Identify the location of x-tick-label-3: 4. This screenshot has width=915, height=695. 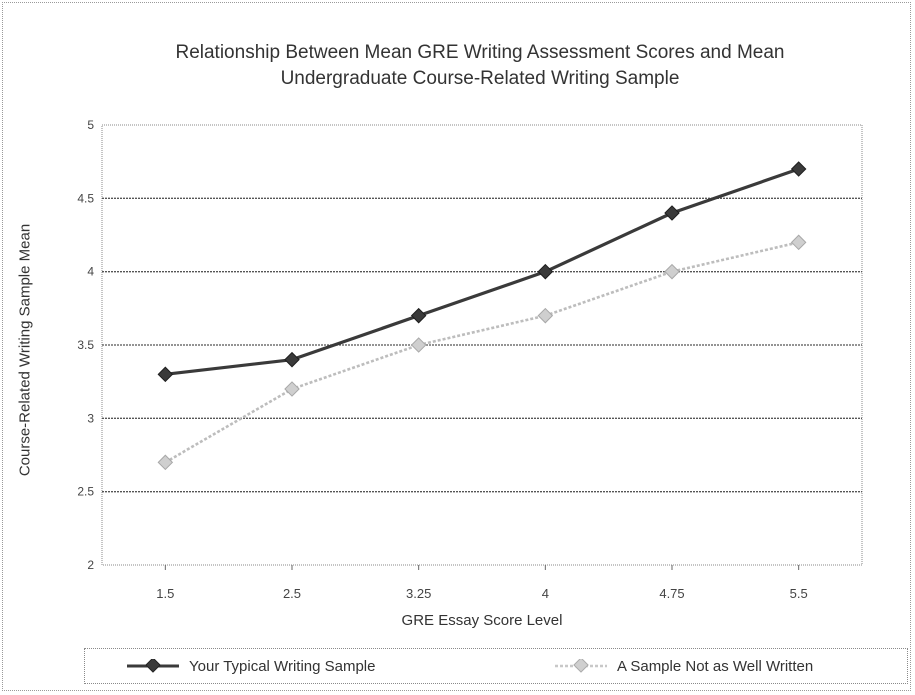
(545, 593).